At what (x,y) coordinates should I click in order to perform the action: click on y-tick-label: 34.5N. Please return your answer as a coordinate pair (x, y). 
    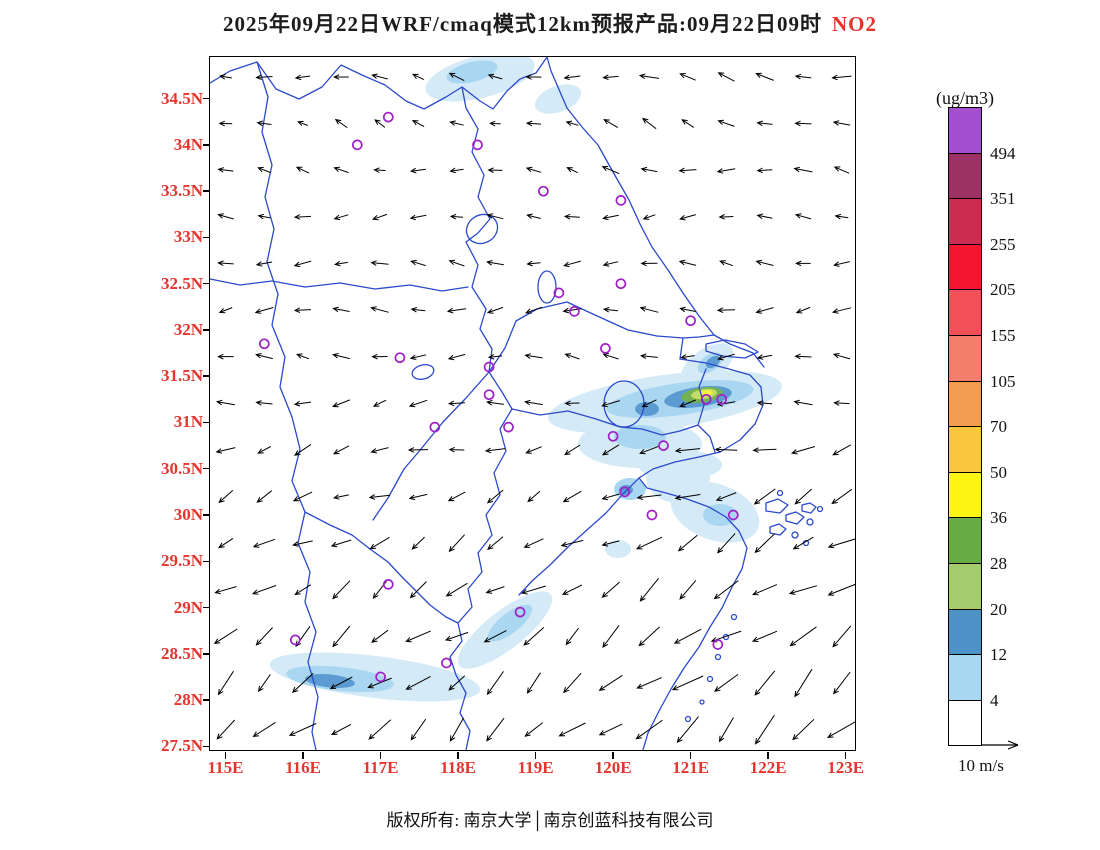
    Looking at the image, I should click on (181, 98).